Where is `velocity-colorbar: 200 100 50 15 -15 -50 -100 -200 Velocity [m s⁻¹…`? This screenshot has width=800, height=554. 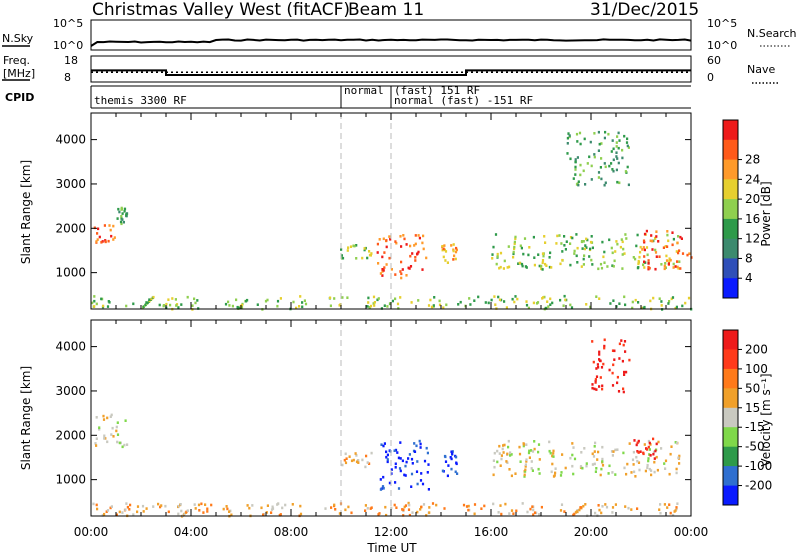
velocity-colorbar: 200 100 50 15 -15 -50 -100 -200 Velocity [m s⁻¹… is located at coordinates (747, 417).